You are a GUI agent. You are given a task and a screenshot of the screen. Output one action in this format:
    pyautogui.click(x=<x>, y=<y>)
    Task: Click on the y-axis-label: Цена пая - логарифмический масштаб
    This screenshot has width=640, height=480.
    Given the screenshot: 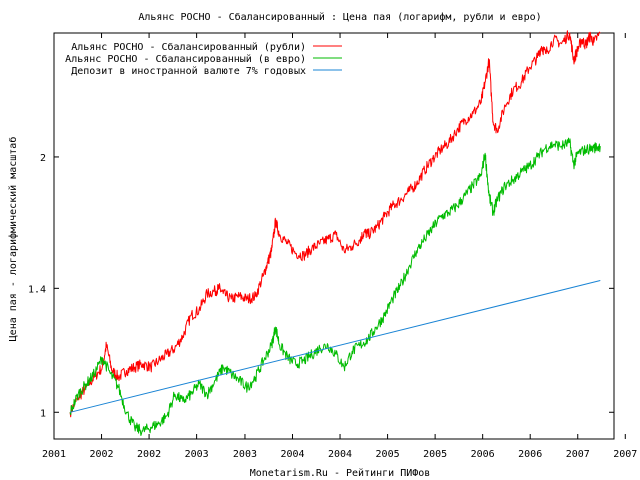 What is the action you would take?
    pyautogui.click(x=13, y=239)
    